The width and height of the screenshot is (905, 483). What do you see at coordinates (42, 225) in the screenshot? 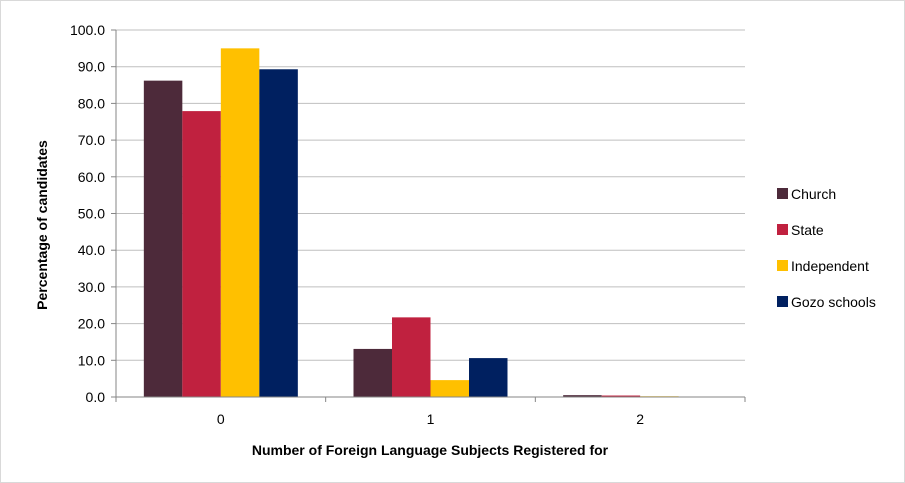
I see `y-axis-title: Percentage of candidates` at bounding box center [42, 225].